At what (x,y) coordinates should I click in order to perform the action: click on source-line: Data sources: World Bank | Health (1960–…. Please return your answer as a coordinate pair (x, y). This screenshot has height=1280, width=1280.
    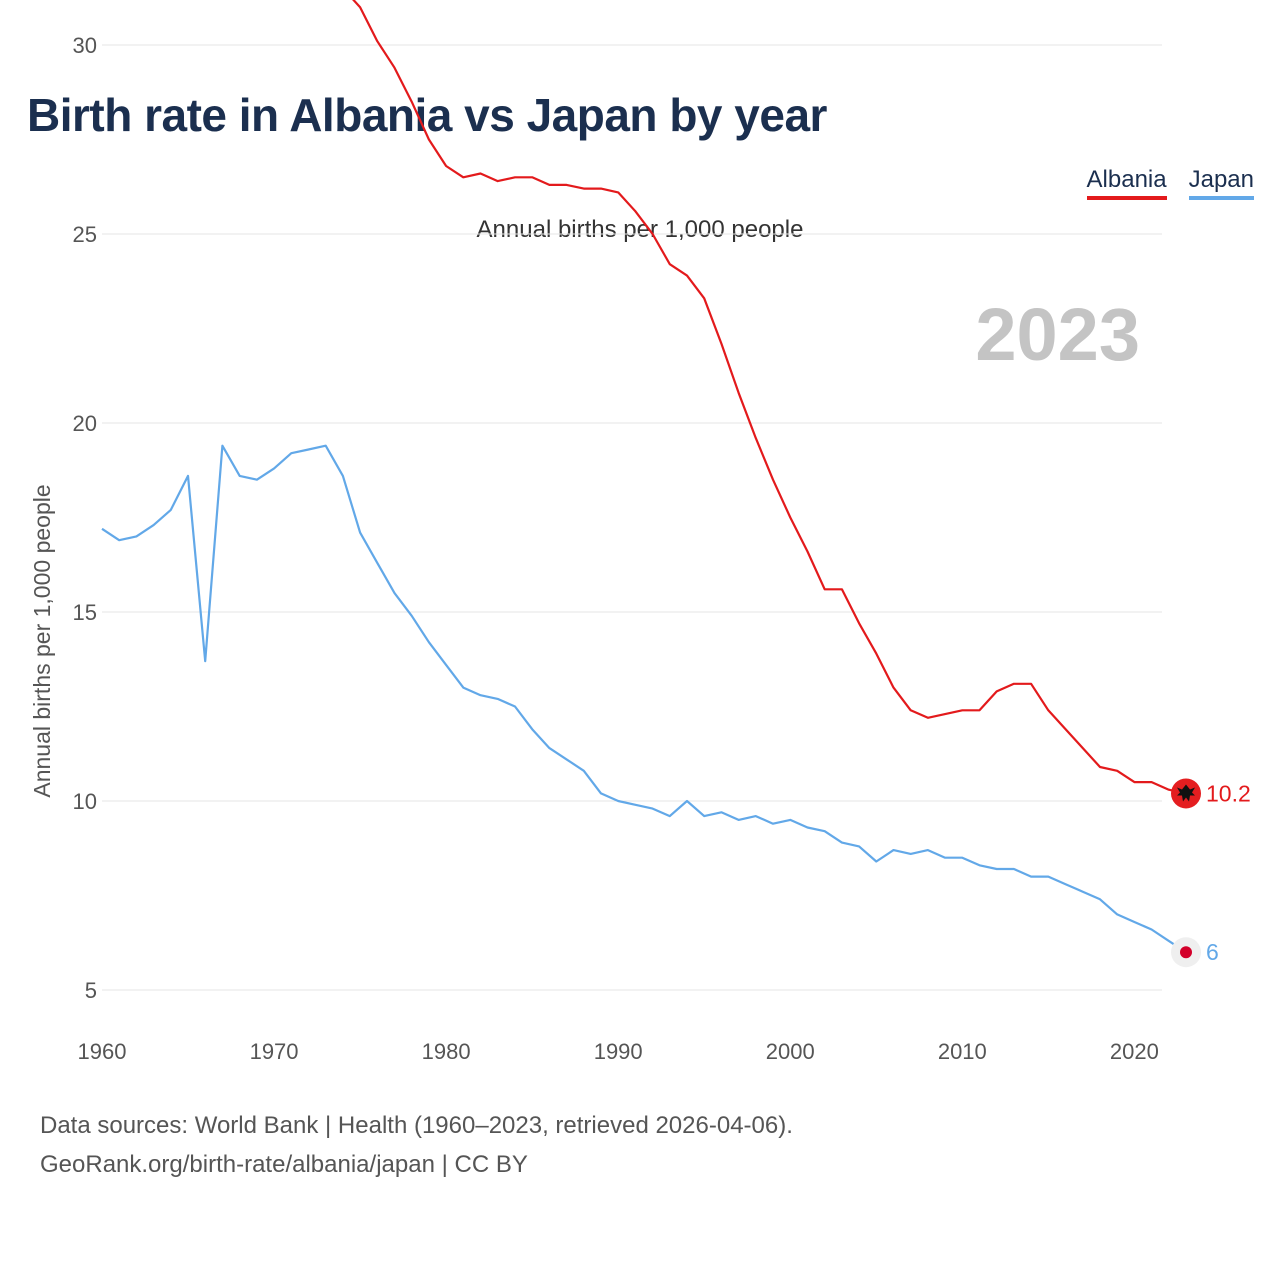
    Looking at the image, I should click on (416, 1125).